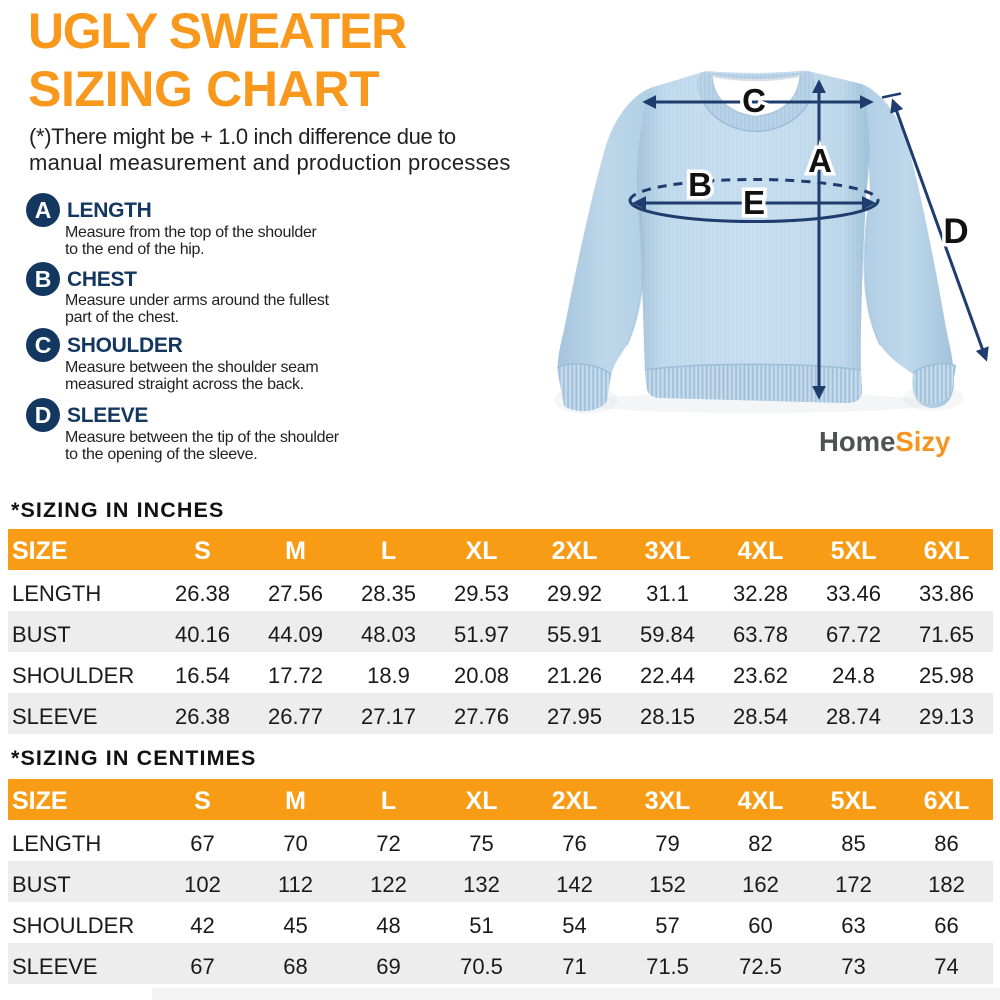 The height and width of the screenshot is (1000, 1000). I want to click on svg-text: C, so click(754, 100).